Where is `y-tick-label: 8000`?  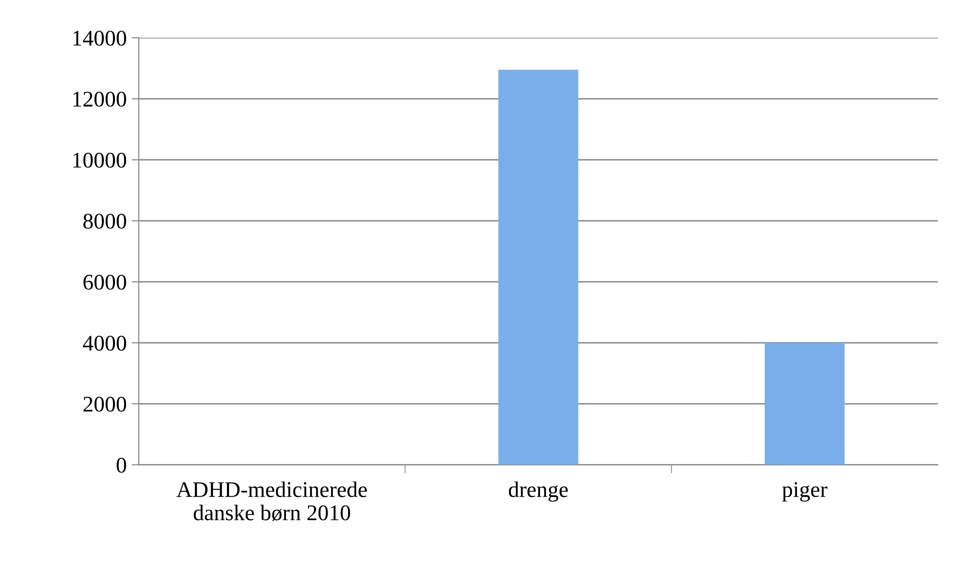 y-tick-label: 8000 is located at coordinates (104, 221).